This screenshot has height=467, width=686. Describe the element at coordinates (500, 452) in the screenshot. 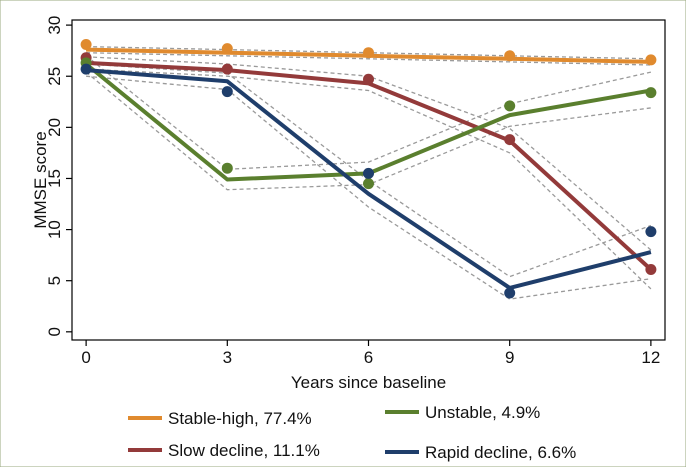

I see `legend-label-3: Rapid decline, 6.6%` at that location.